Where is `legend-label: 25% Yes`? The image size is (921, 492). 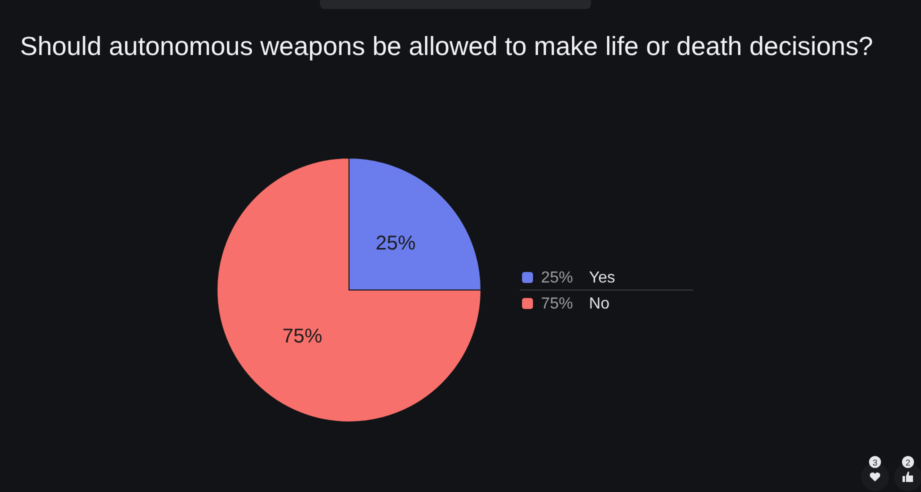 legend-label: 25% Yes is located at coordinates (578, 278).